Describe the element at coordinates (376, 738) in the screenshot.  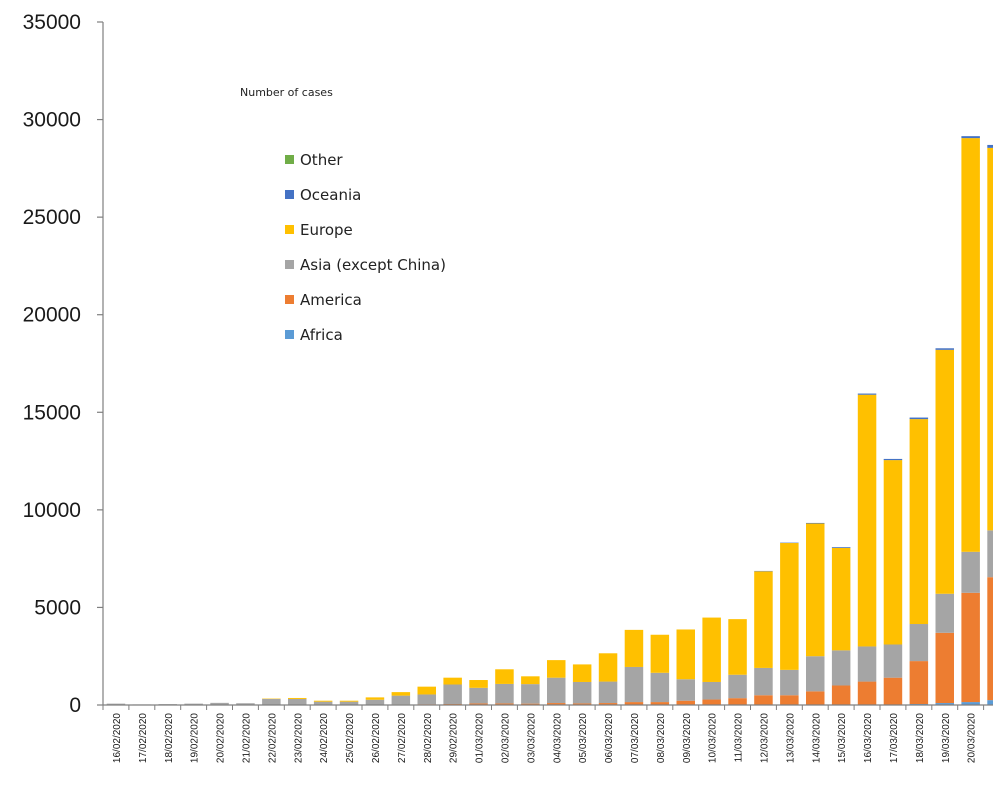
I see `x-tick-label: 26/02/2020` at that location.